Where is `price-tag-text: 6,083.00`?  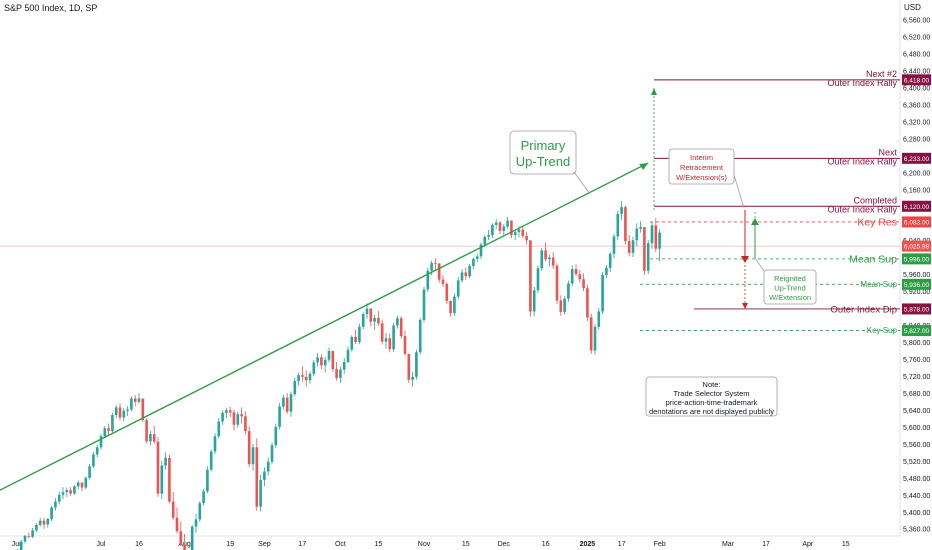 price-tag-text: 6,083.00 is located at coordinates (917, 222).